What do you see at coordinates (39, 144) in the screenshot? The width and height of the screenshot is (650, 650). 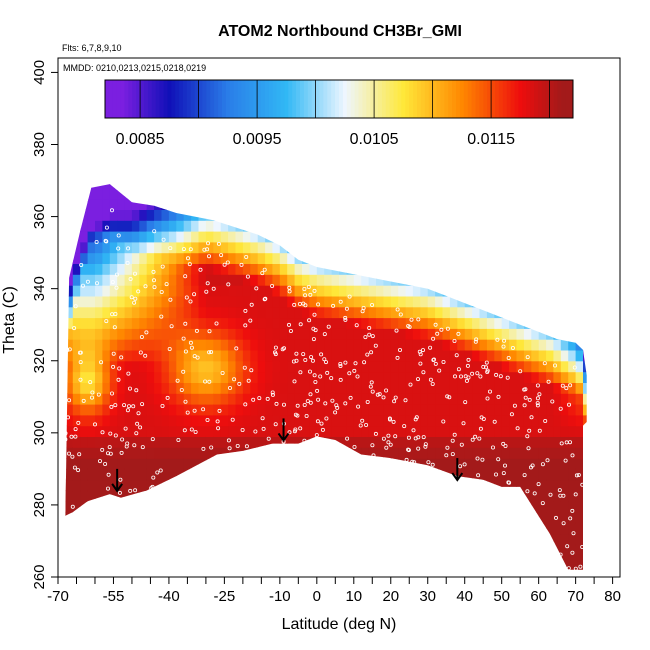 I see `y-tick-label: 380` at bounding box center [39, 144].